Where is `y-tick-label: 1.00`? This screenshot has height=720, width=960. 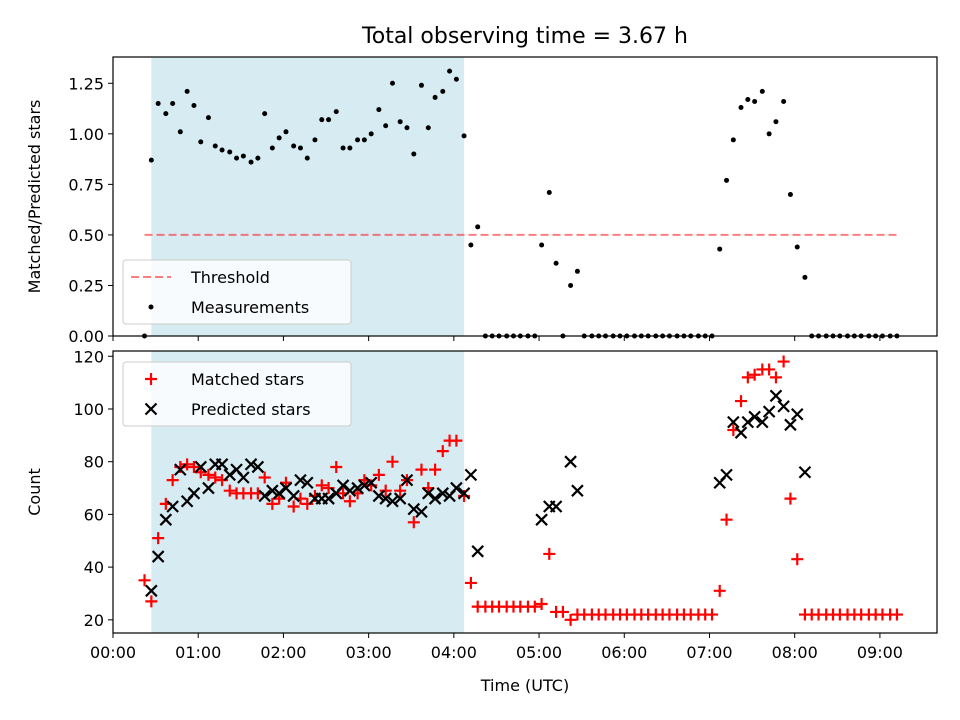
y-tick-label: 1.00 is located at coordinates (86, 134).